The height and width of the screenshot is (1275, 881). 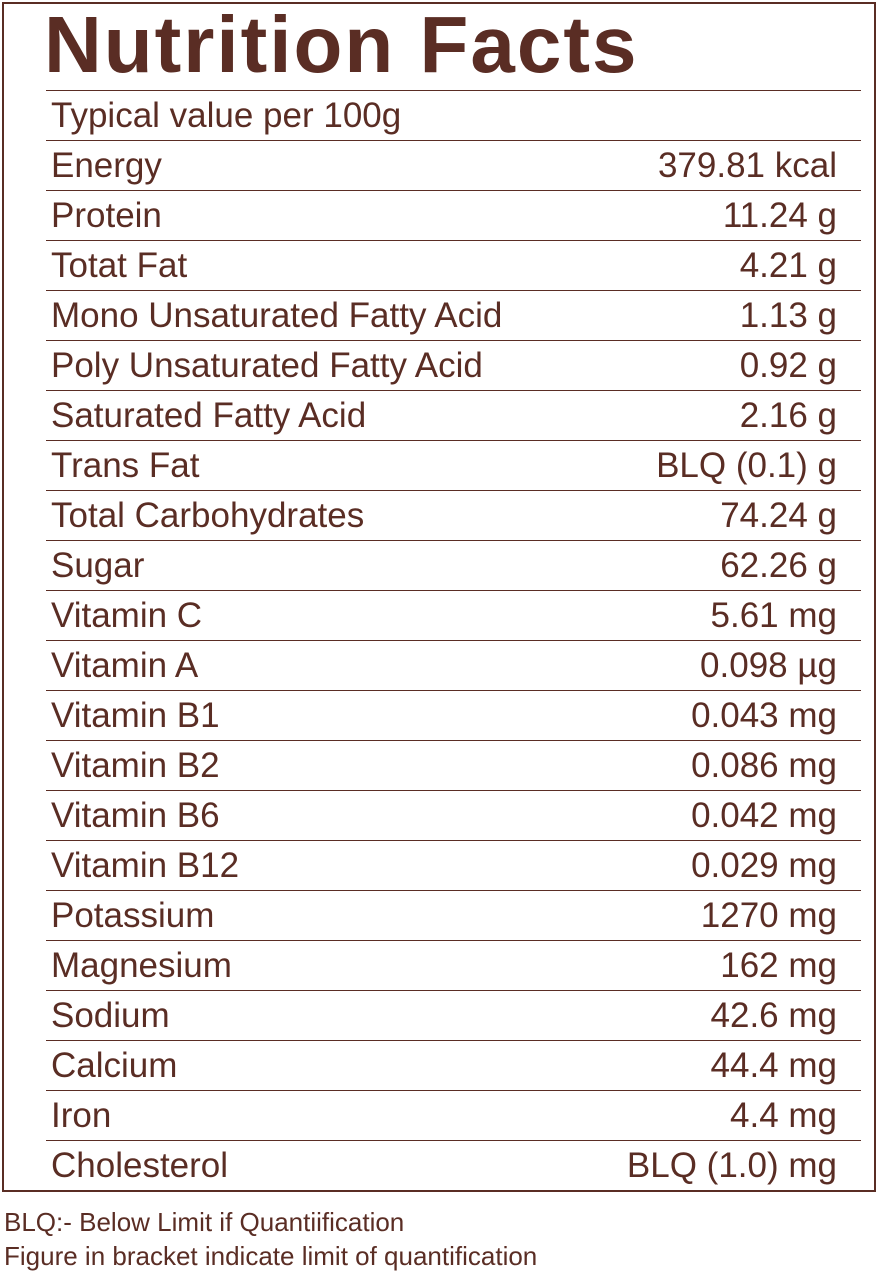 I want to click on nutrient-row: Calcium 44.4 mg, so click(x=453, y=1065).